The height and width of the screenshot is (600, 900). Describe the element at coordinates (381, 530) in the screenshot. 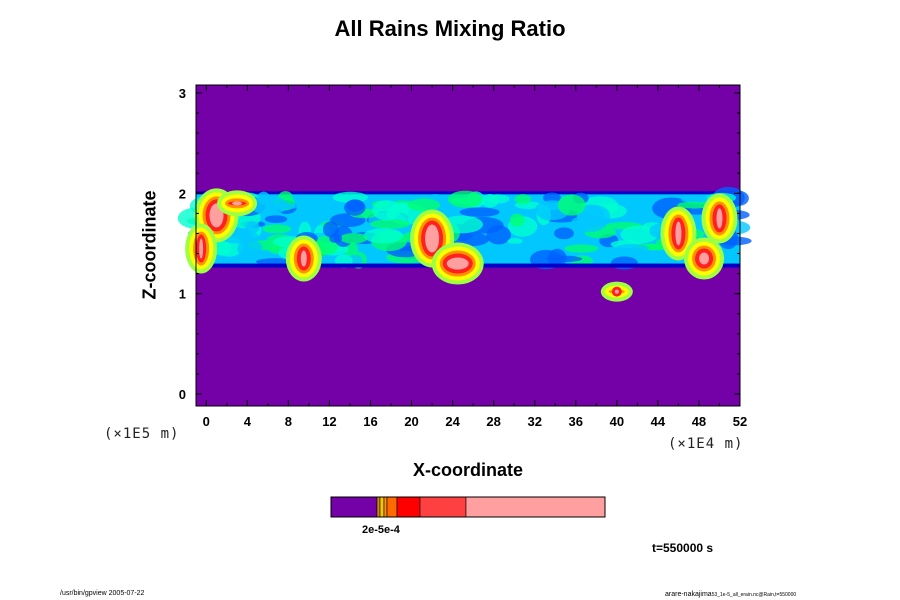

I see `colorbar-label: 2e-5e-4` at that location.